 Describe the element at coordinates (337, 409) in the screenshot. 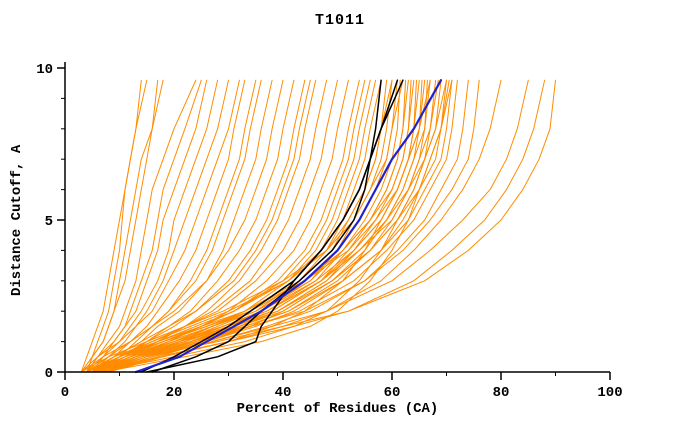

I see `x-axis-label: Percent of Residues (CA)` at that location.